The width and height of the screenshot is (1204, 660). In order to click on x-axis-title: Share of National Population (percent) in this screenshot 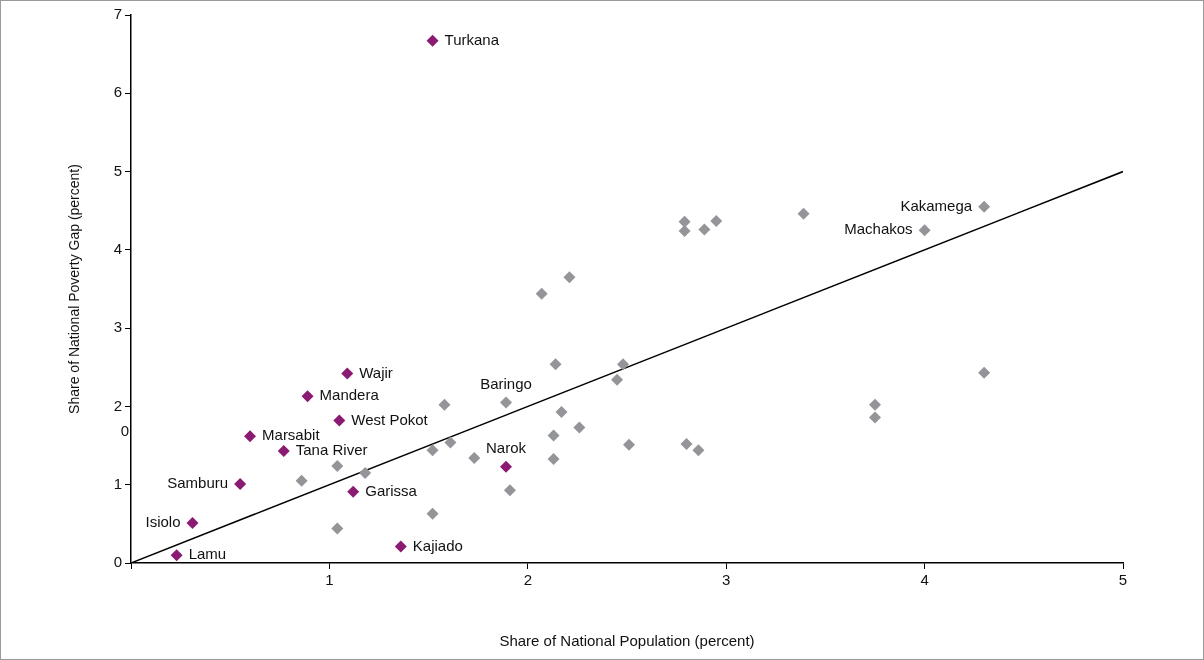, I will do `click(627, 641)`.